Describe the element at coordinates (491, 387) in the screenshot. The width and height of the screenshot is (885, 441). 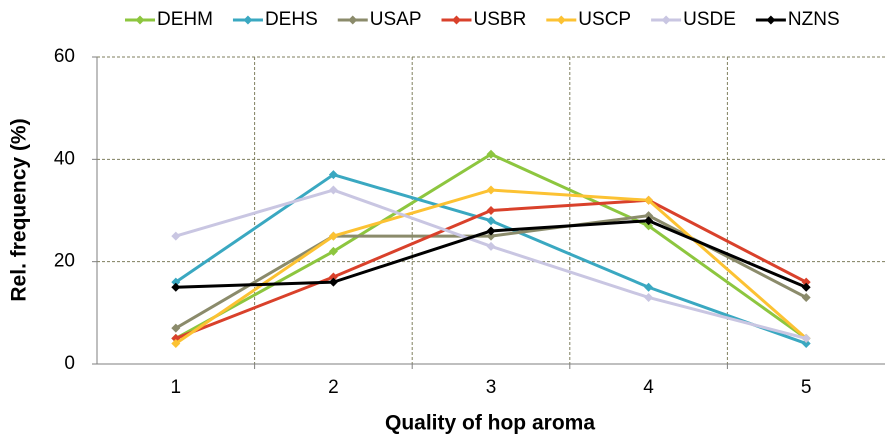
I see `x-tick-label: 3` at that location.